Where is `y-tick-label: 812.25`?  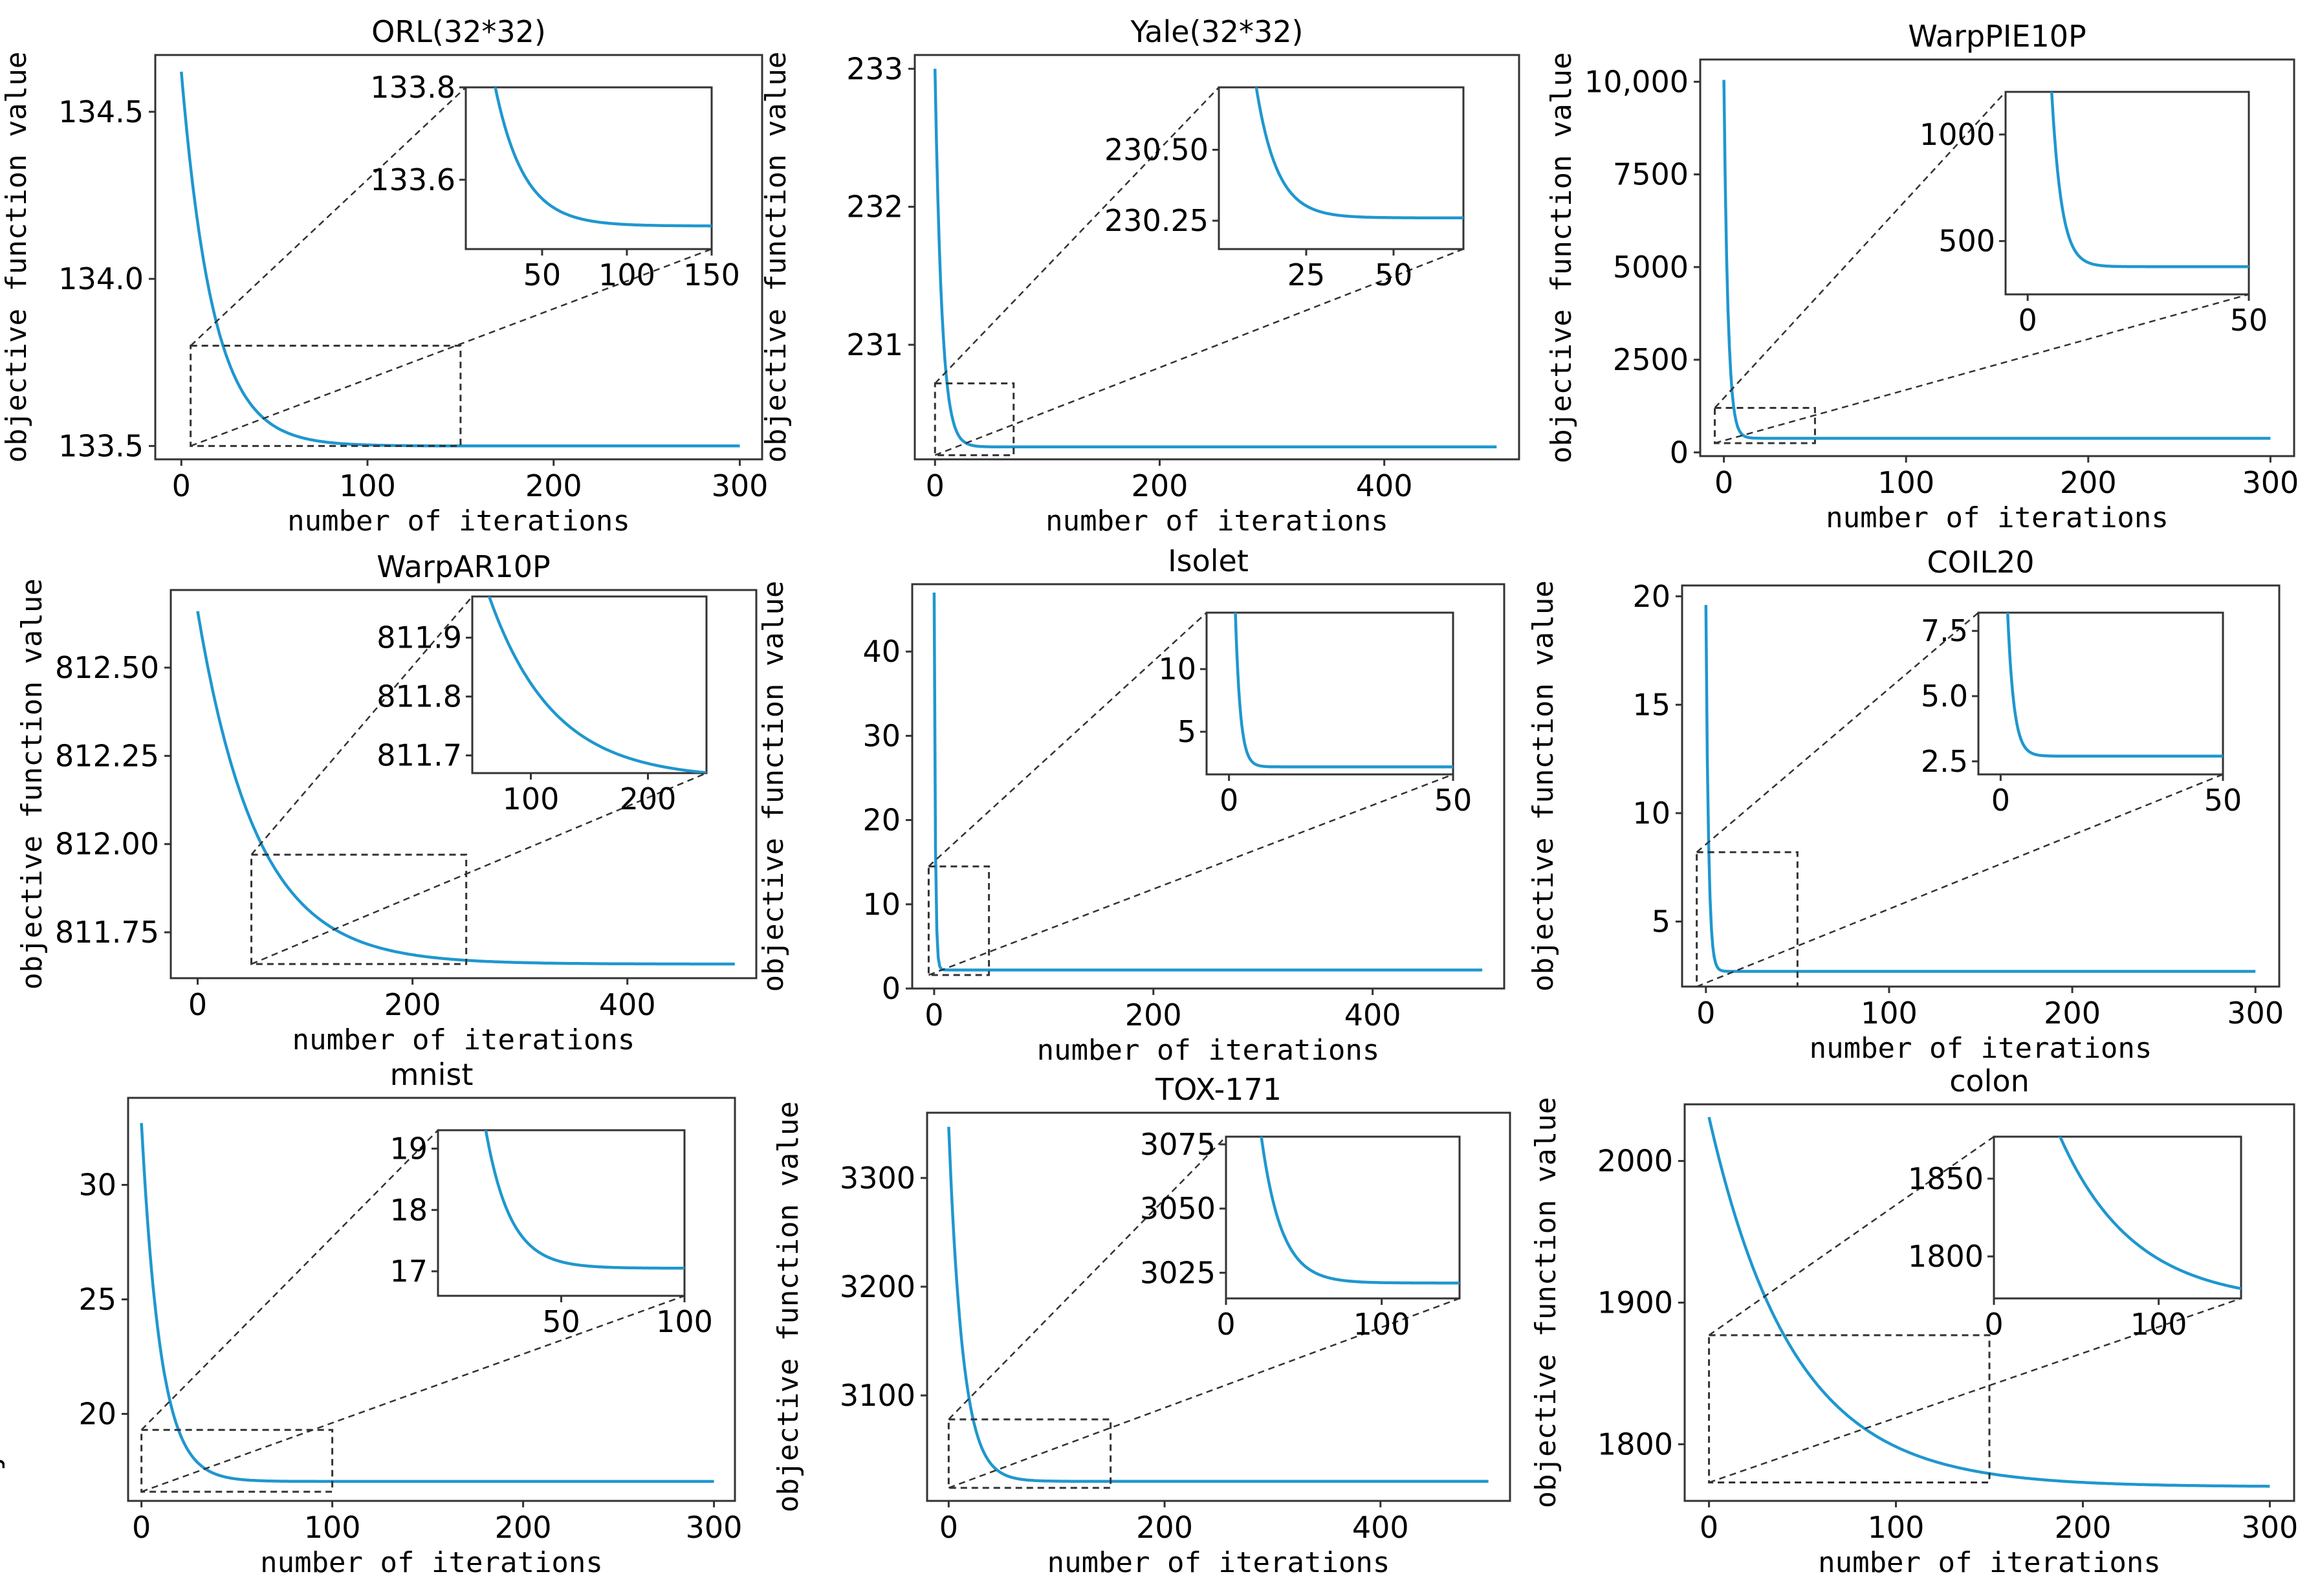
y-tick-label: 812.25 is located at coordinates (107, 756).